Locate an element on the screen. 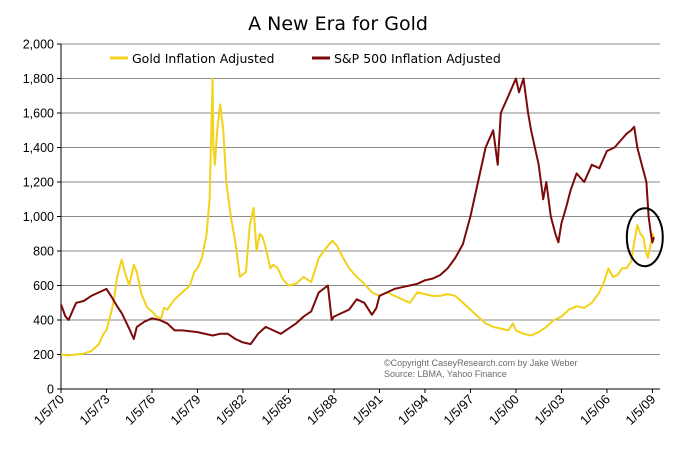  x-tick-label: 1/5/82 is located at coordinates (231, 410).